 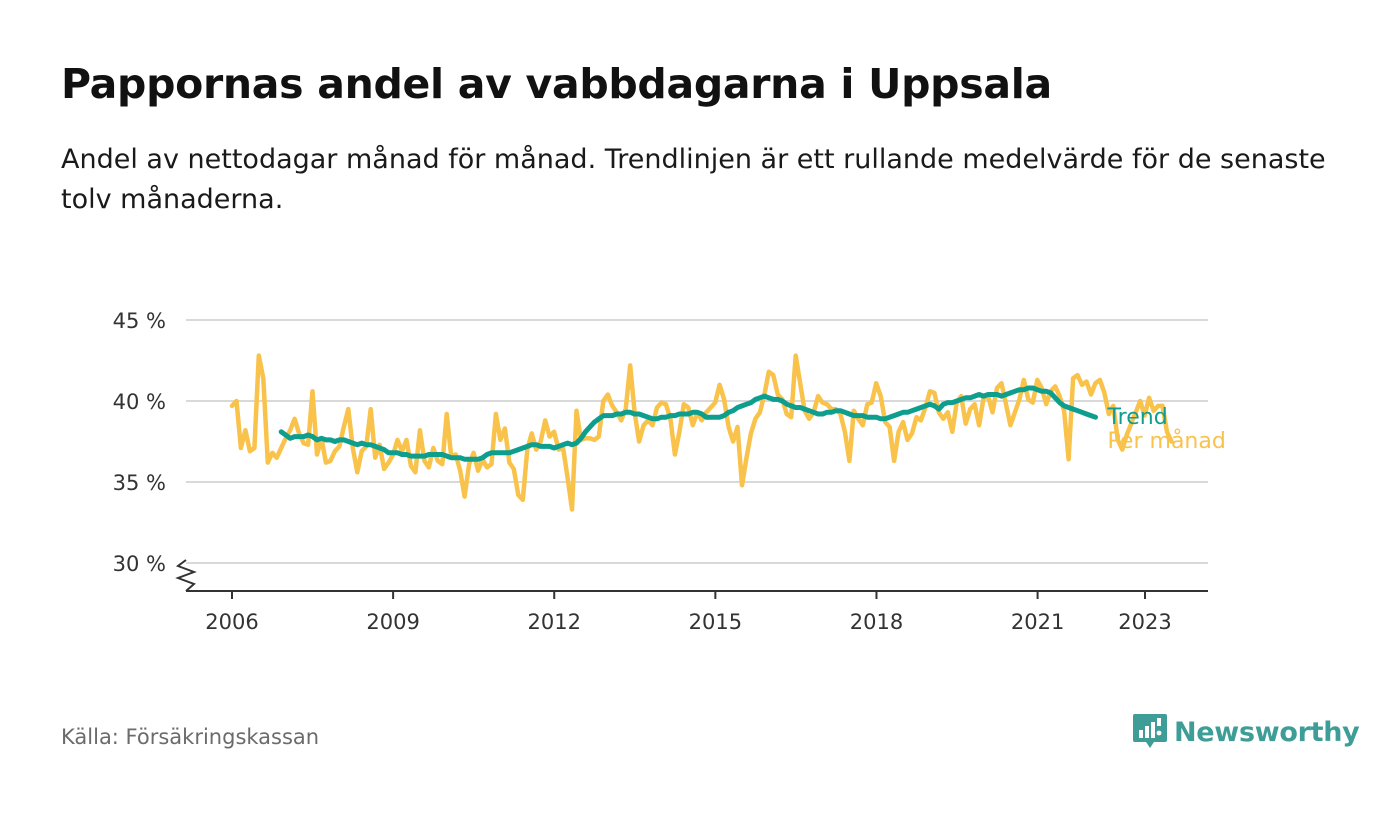 I want to click on y-tick-label-40: 40 %, so click(x=139, y=402).